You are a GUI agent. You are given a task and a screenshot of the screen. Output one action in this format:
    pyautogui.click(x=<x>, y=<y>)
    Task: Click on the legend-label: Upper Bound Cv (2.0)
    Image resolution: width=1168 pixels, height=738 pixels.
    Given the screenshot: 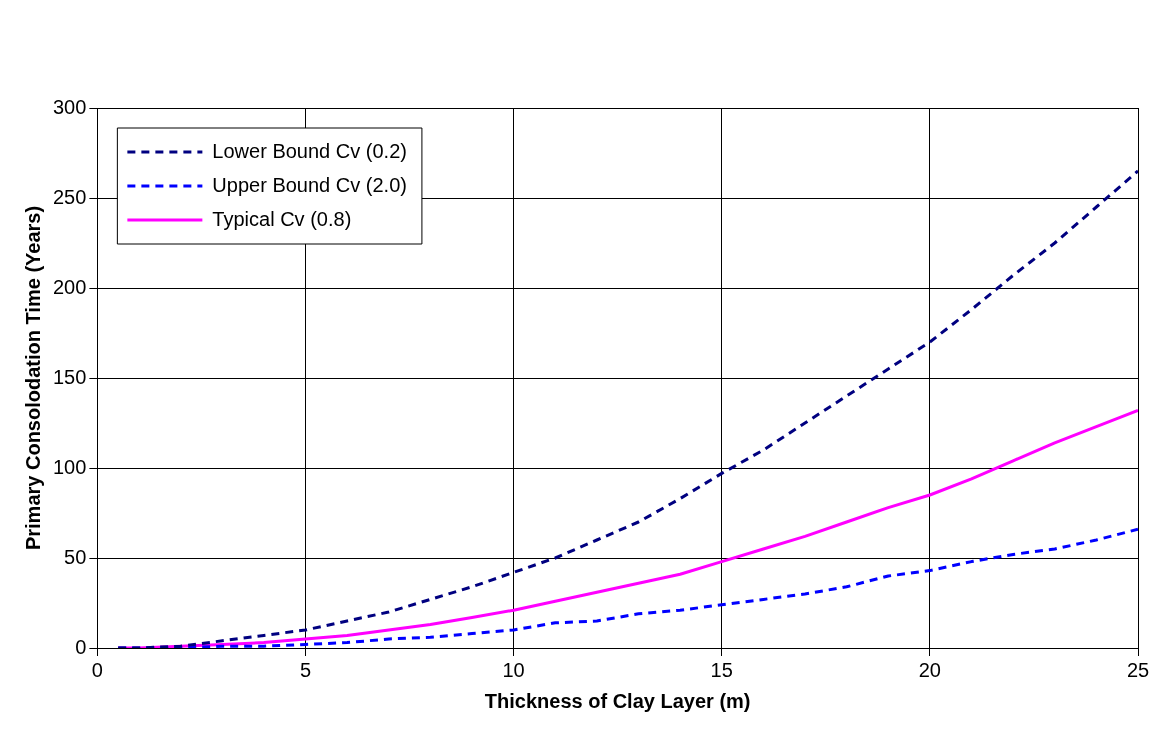 What is the action you would take?
    pyautogui.click(x=309, y=184)
    